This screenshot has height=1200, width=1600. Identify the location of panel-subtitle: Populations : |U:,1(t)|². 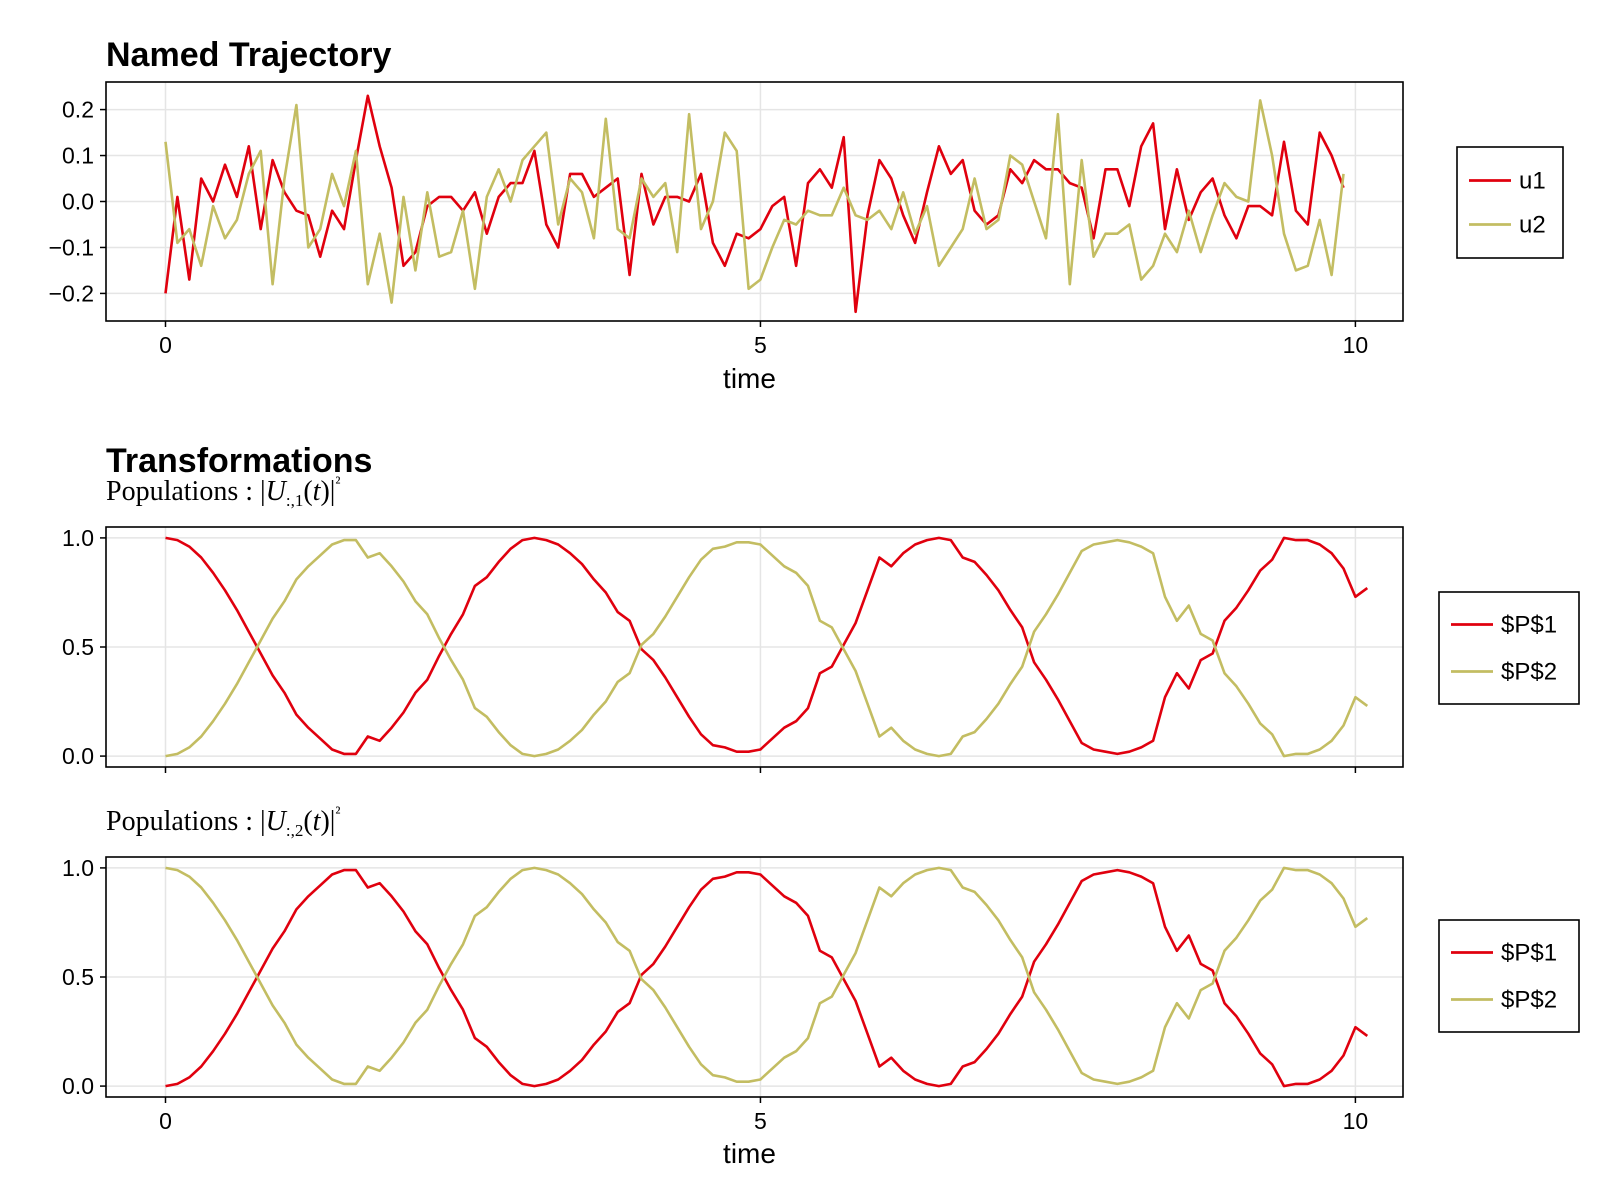
(223, 491).